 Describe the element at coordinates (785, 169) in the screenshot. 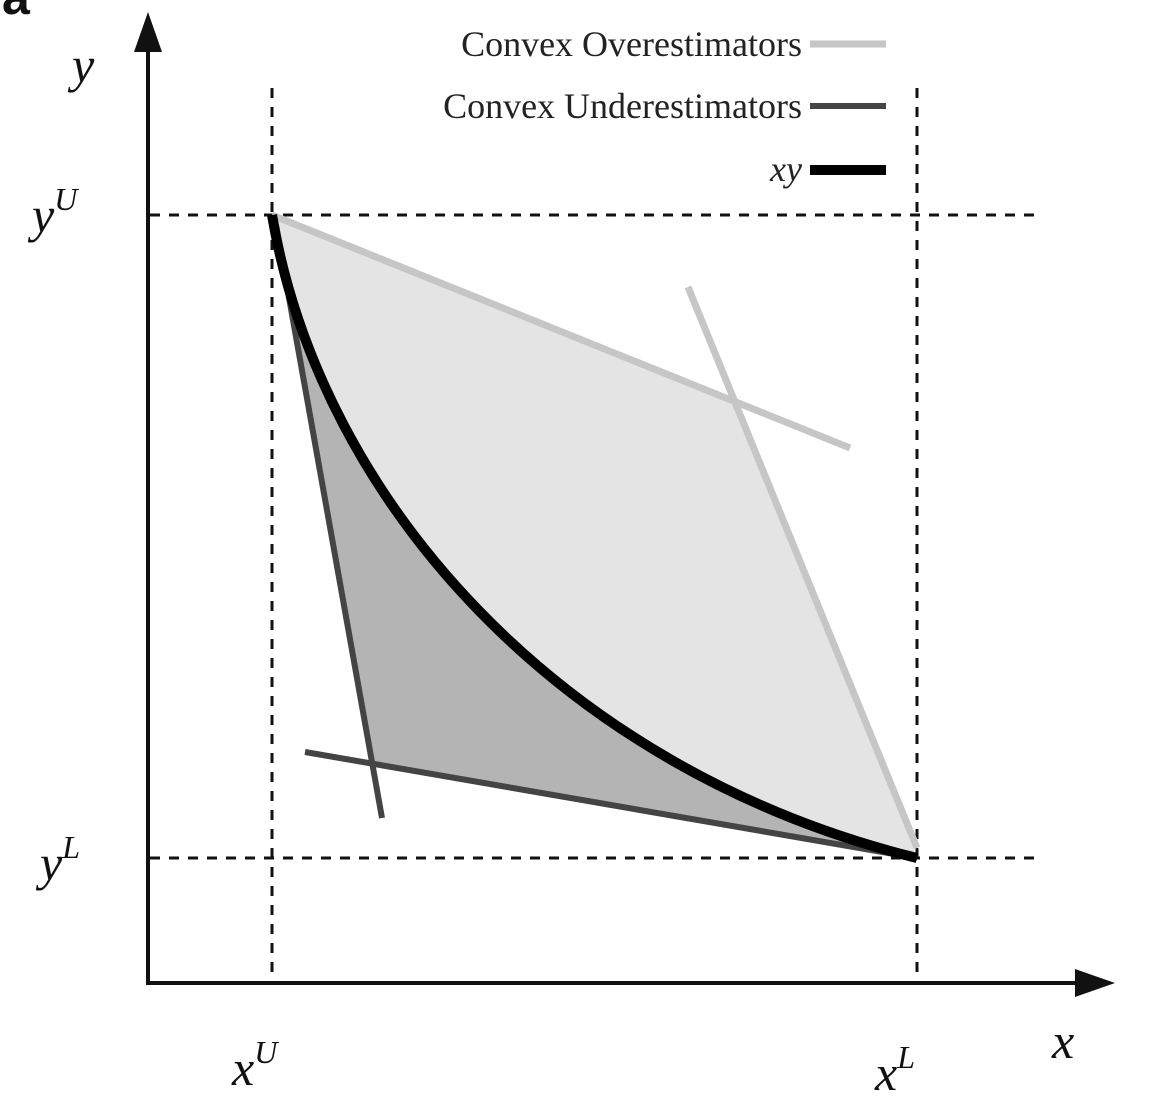

I see `legend-label: xy` at that location.